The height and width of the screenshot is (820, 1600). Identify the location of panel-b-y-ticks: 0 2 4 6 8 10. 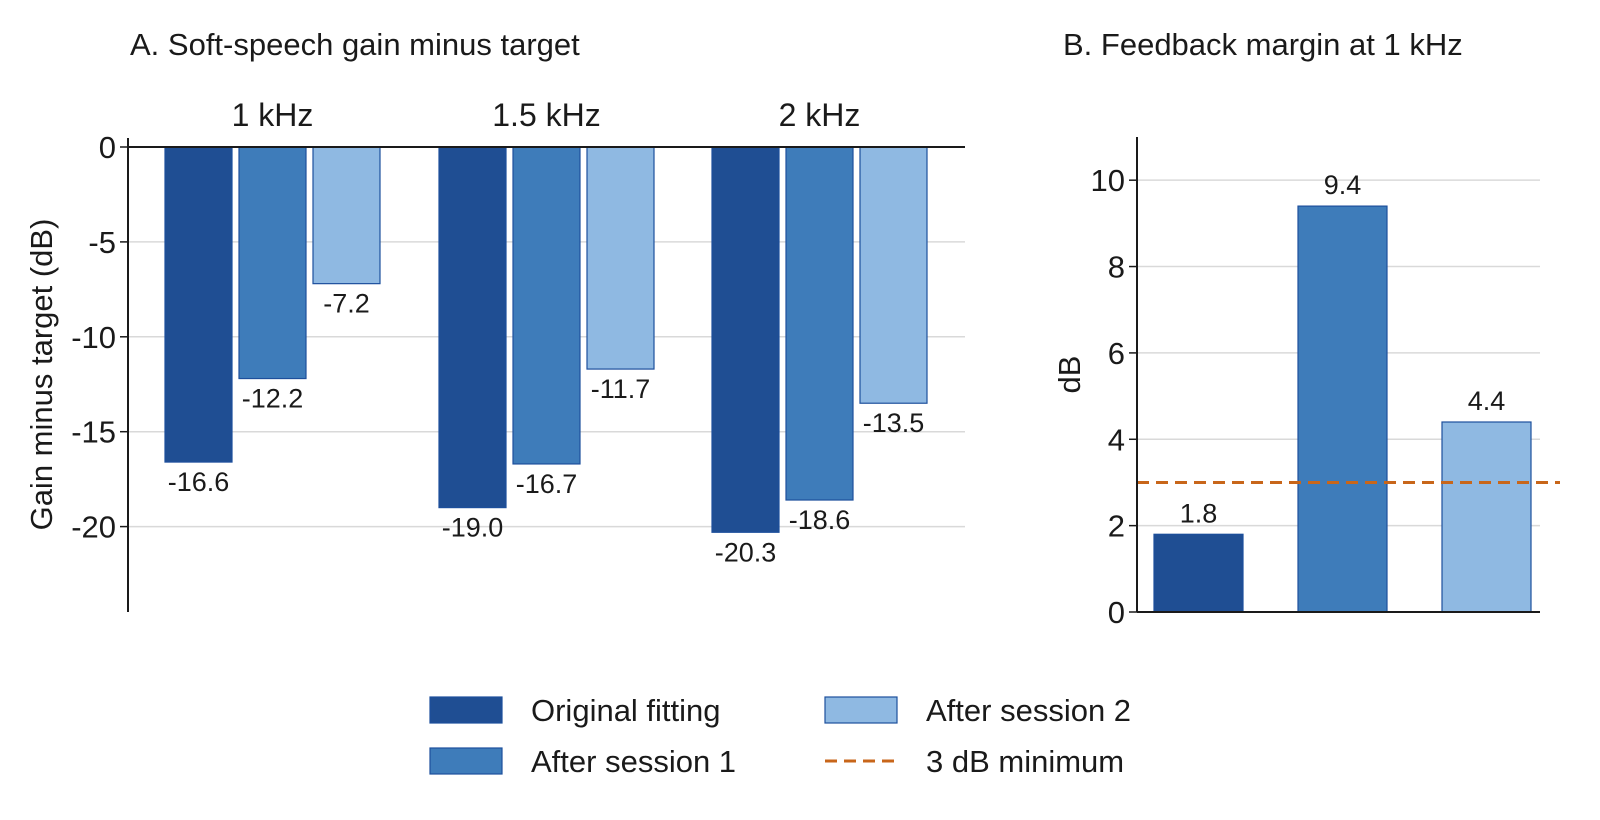
(1114, 396).